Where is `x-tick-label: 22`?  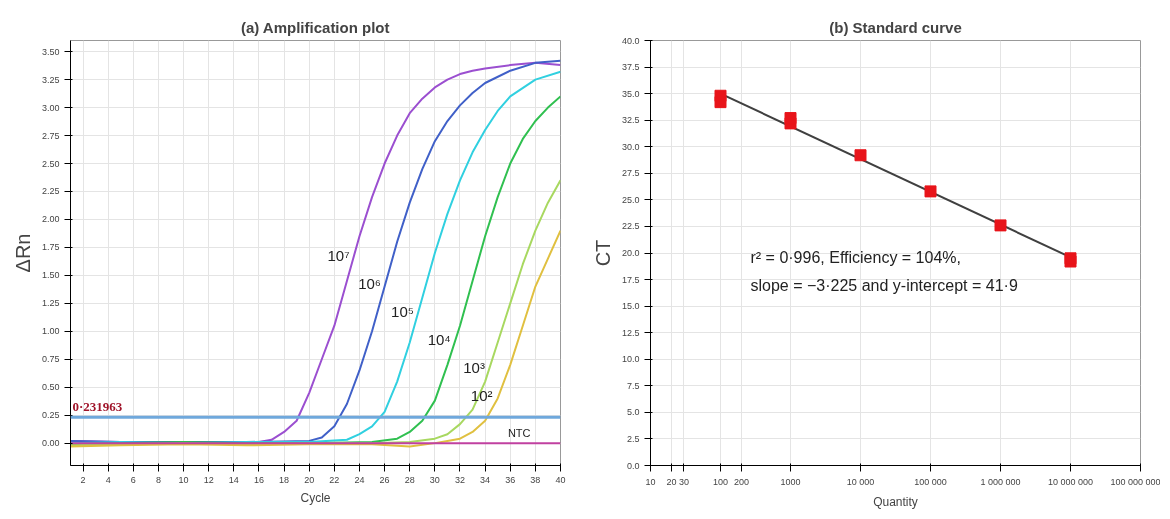
x-tick-label: 22 is located at coordinates (334, 479).